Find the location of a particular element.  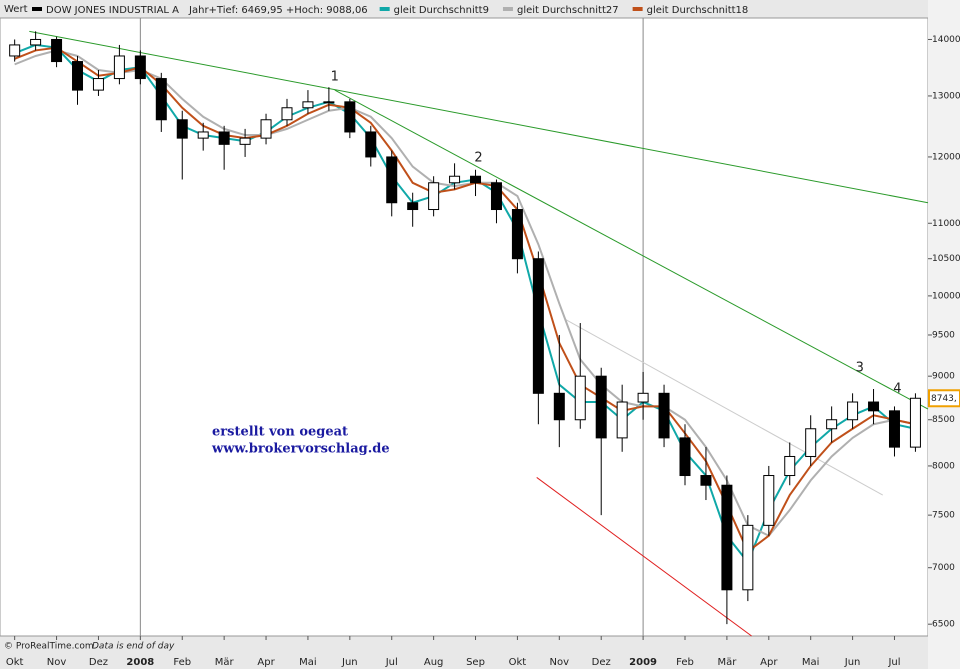

x-tick-label: Jul is located at coordinates (391, 662).